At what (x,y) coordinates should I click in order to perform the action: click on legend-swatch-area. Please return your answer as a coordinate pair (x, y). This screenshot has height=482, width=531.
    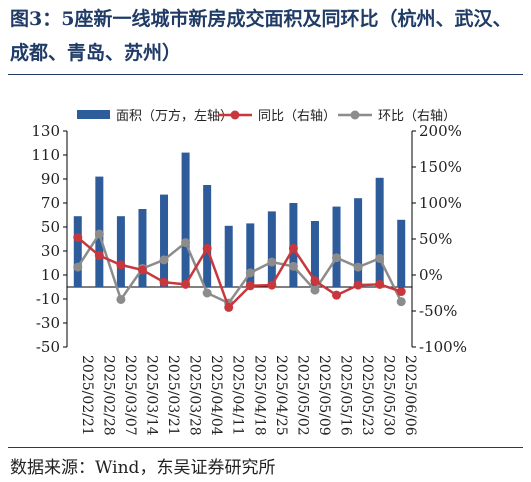
    Looking at the image, I should click on (93, 114).